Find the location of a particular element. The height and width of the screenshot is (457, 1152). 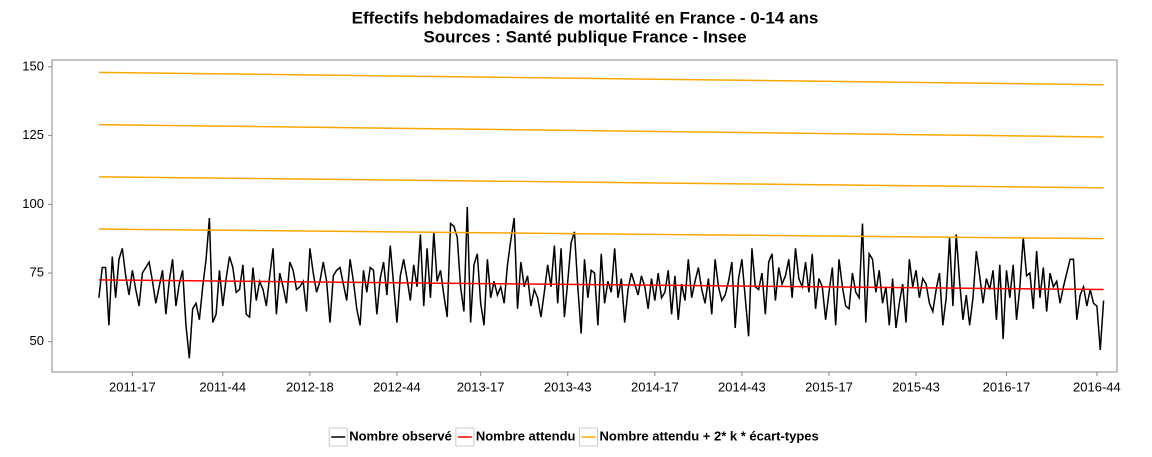

x-tick-label: 2014-17 is located at coordinates (655, 386).